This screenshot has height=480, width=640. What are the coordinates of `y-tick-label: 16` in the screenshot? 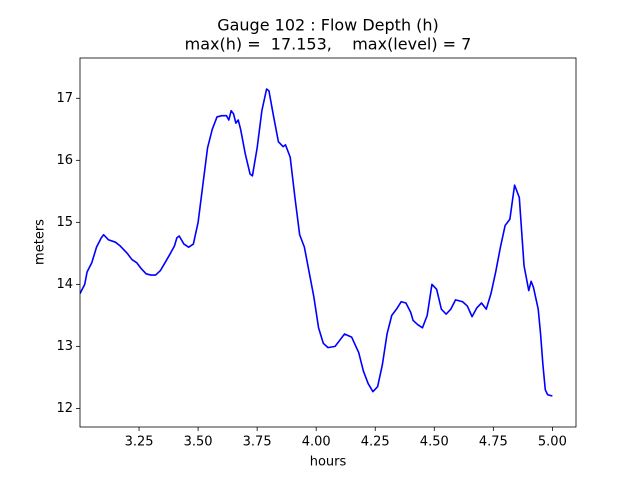 It's located at (64, 160).